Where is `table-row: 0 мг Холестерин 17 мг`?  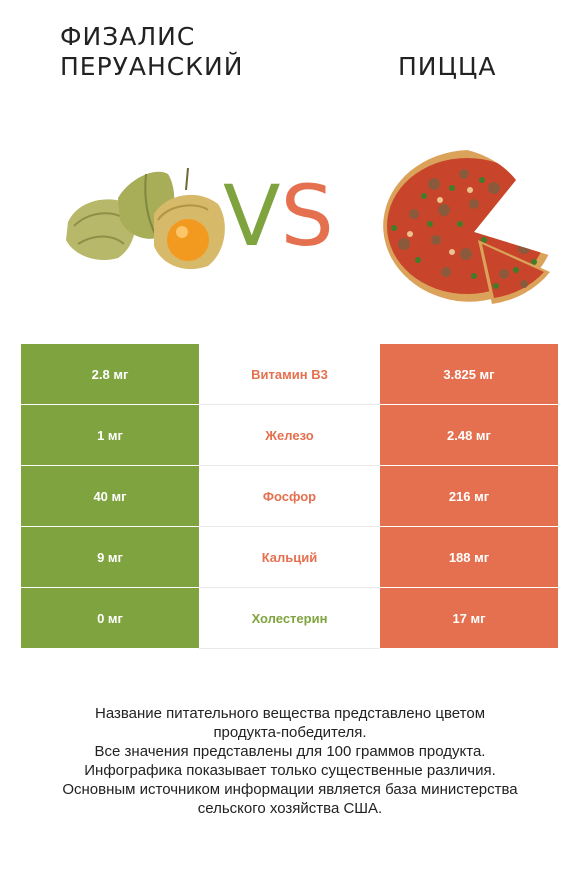
table-row: 0 мг Холестерин 17 мг is located at coordinates (289, 618).